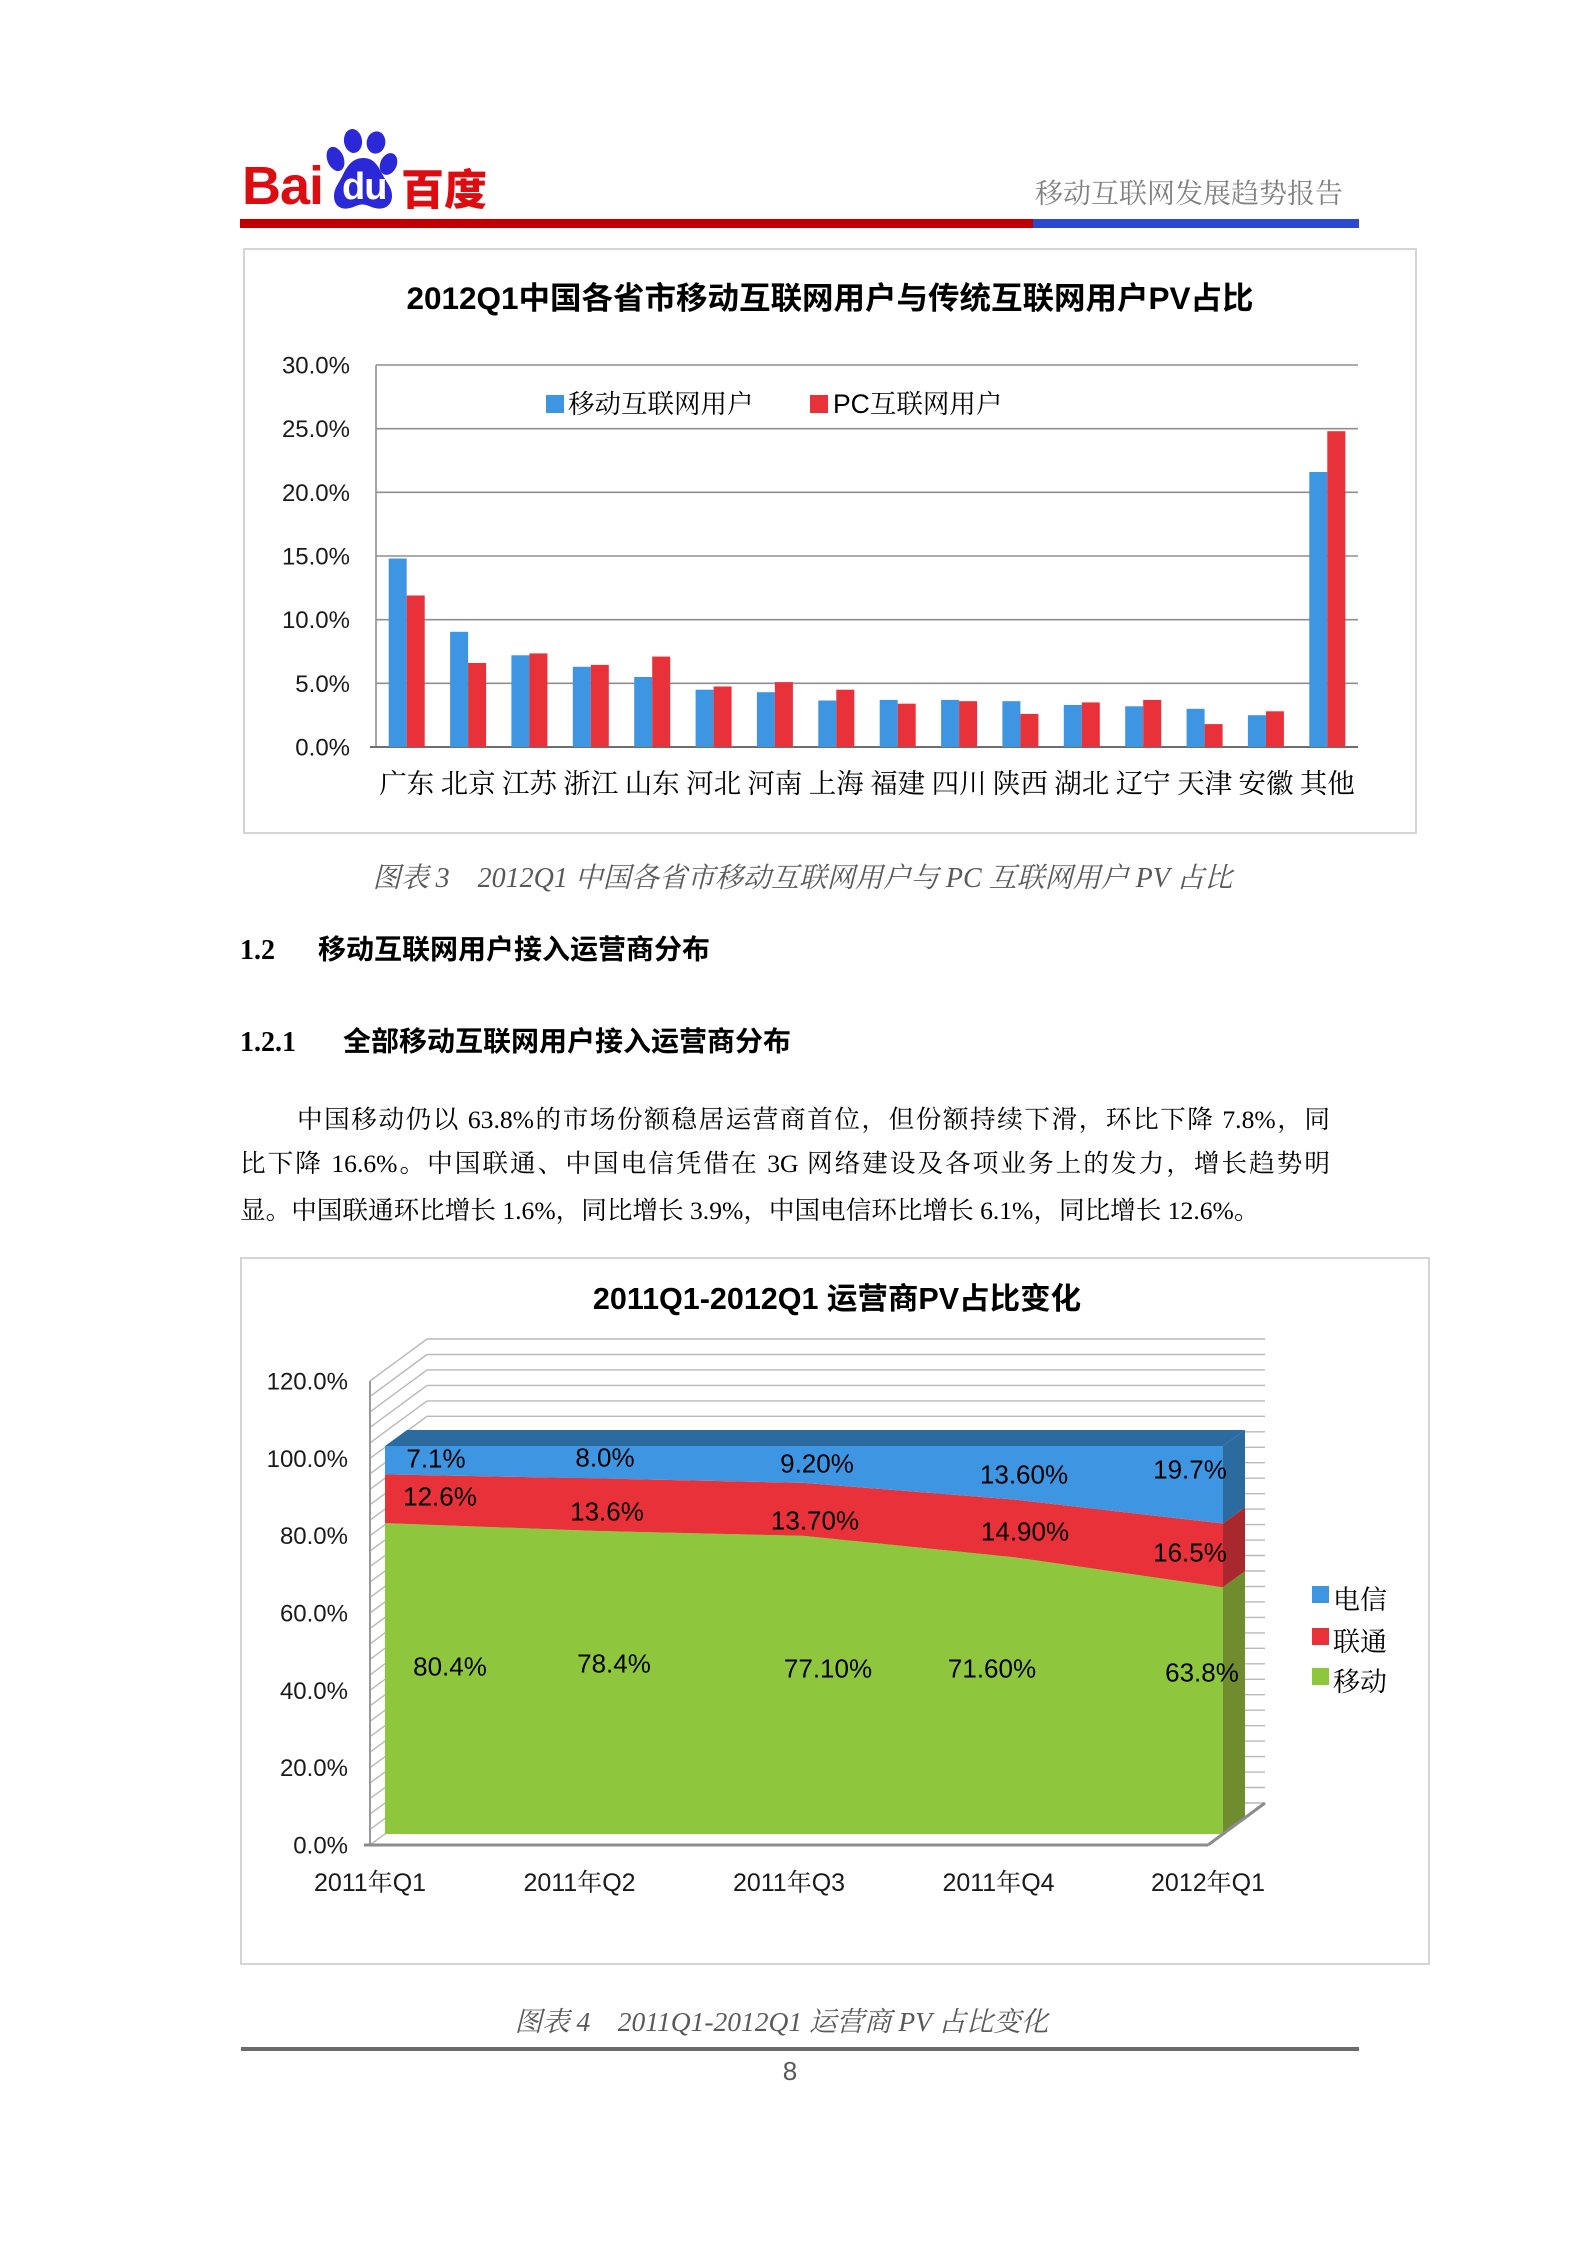  Describe the element at coordinates (1360, 1600) in the screenshot. I see `svg-text: 电信` at that location.